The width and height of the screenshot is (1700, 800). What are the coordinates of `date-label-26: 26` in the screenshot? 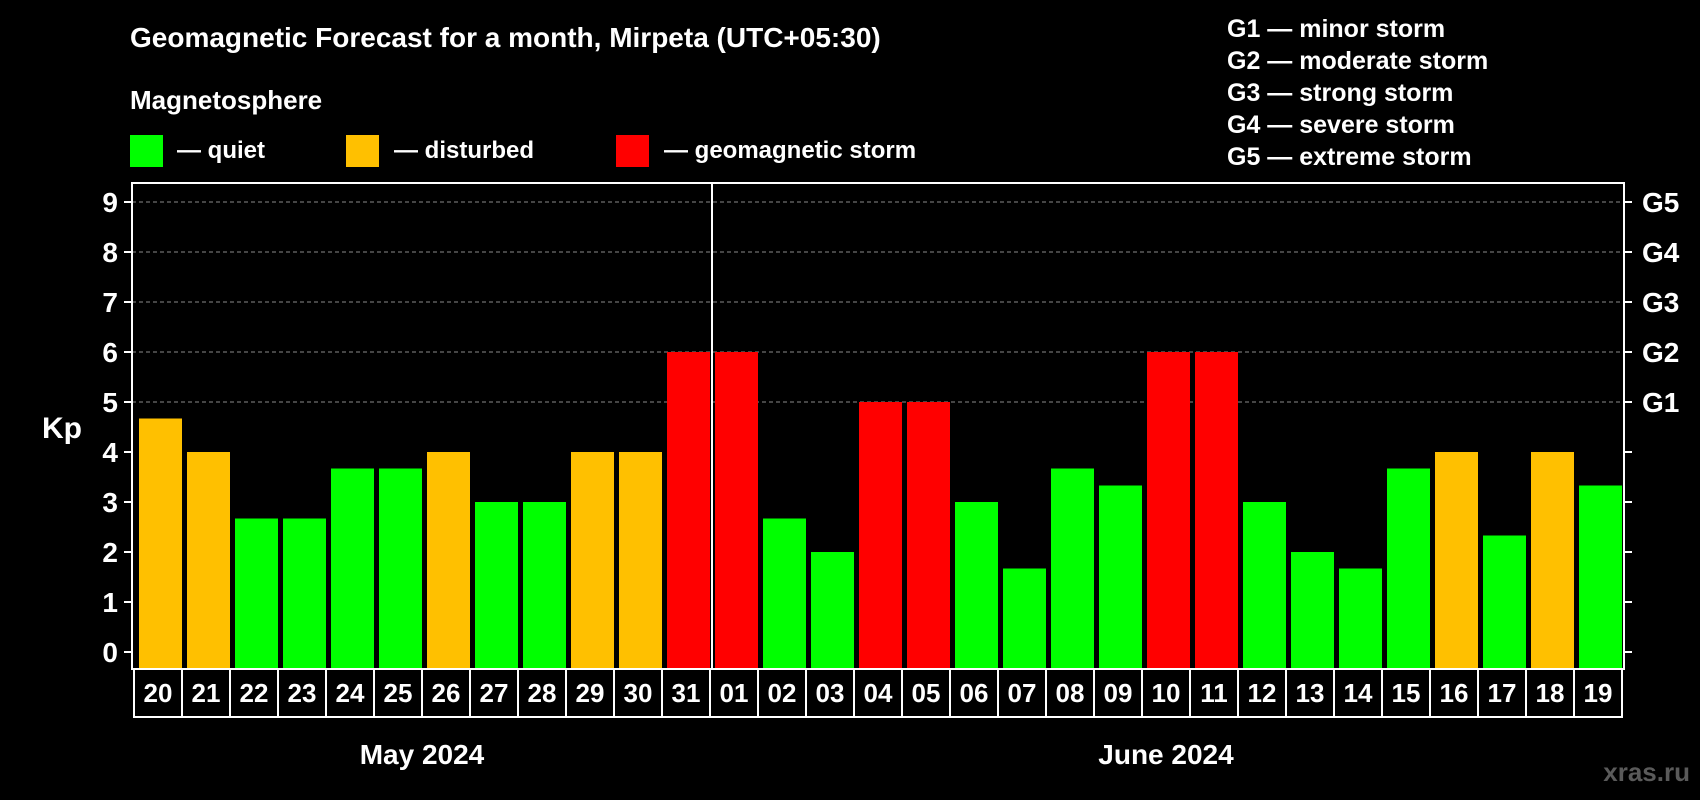 It's located at (446, 693).